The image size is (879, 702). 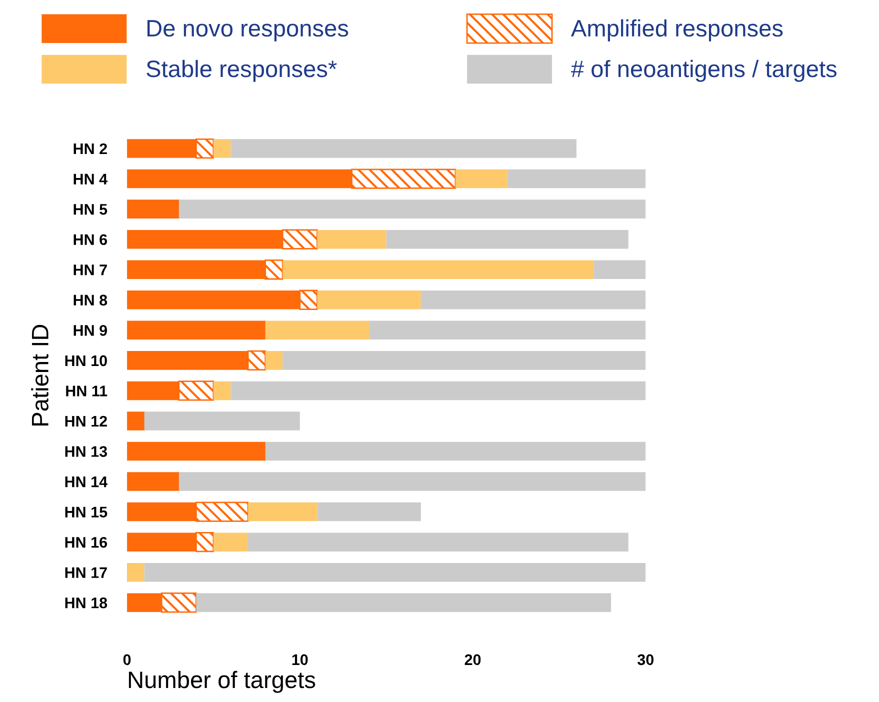 I want to click on y-tick-label: HN 14, so click(x=86, y=482).